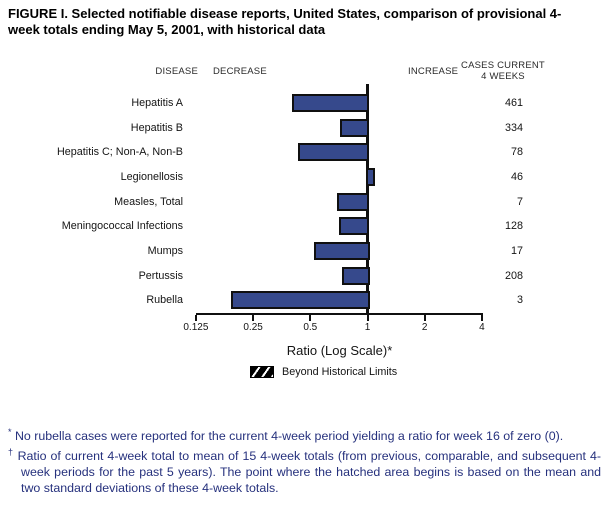 This screenshot has height=505, width=608. Describe the element at coordinates (339, 314) in the screenshot. I see `x-axis-line` at that location.